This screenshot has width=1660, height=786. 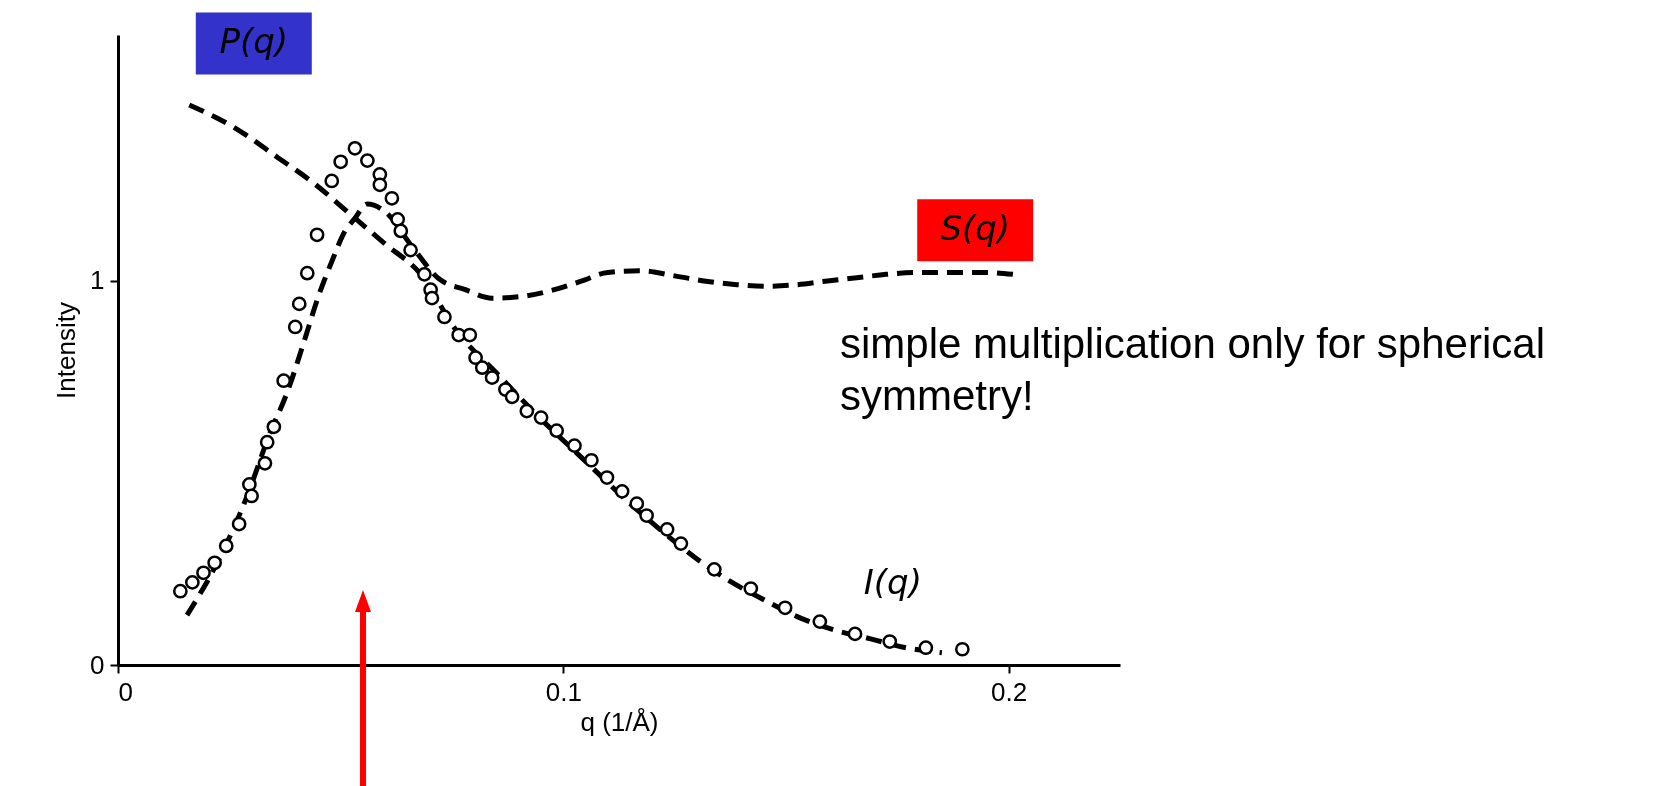 What do you see at coordinates (563, 691) in the screenshot?
I see `x-tick-label: 0.1` at bounding box center [563, 691].